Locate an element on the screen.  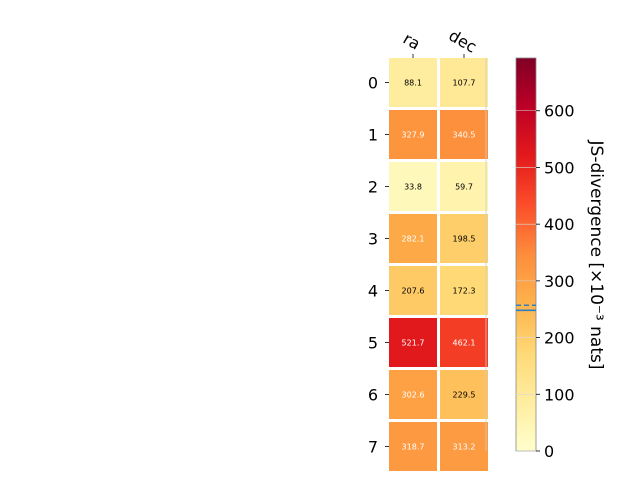
heatmap-cell-label-0-ra: 88.1 is located at coordinates (413, 83).